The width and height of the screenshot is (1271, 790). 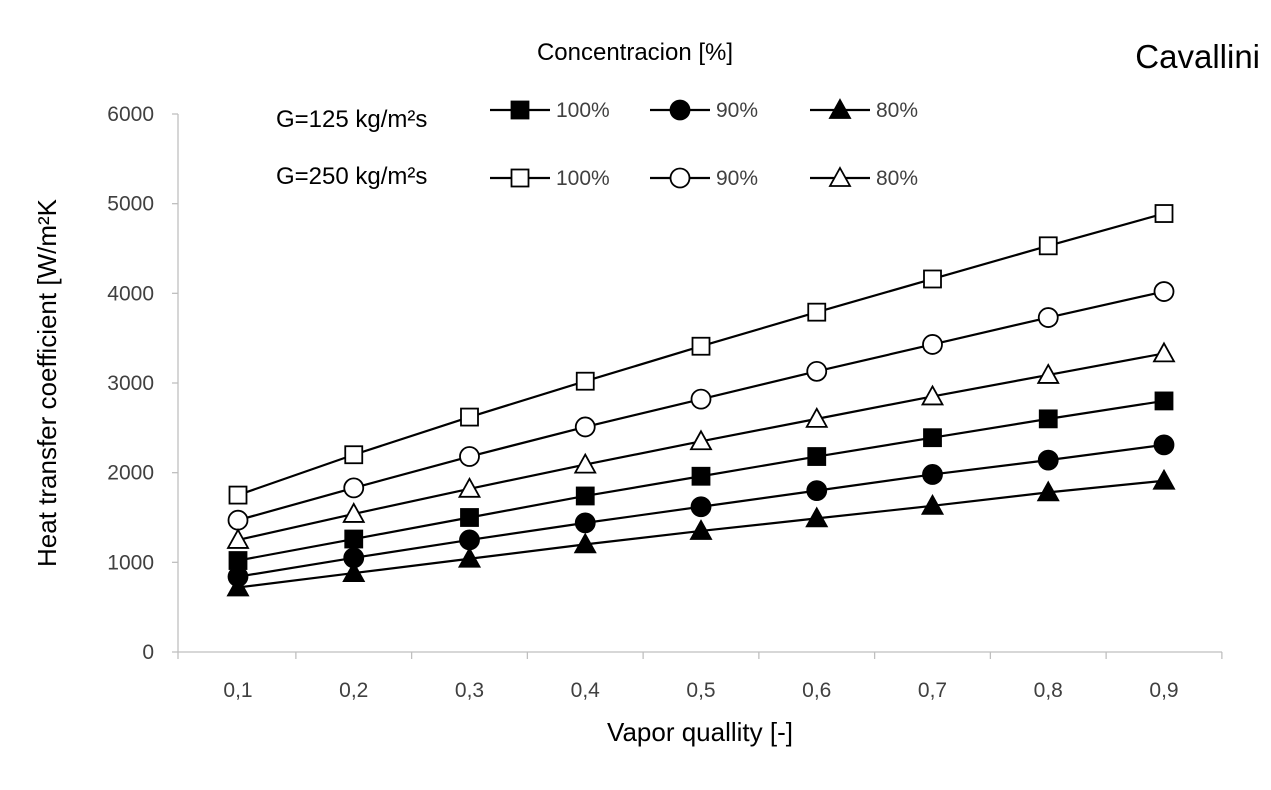 I want to click on chart-title: Cavallini, so click(x=1197, y=56).